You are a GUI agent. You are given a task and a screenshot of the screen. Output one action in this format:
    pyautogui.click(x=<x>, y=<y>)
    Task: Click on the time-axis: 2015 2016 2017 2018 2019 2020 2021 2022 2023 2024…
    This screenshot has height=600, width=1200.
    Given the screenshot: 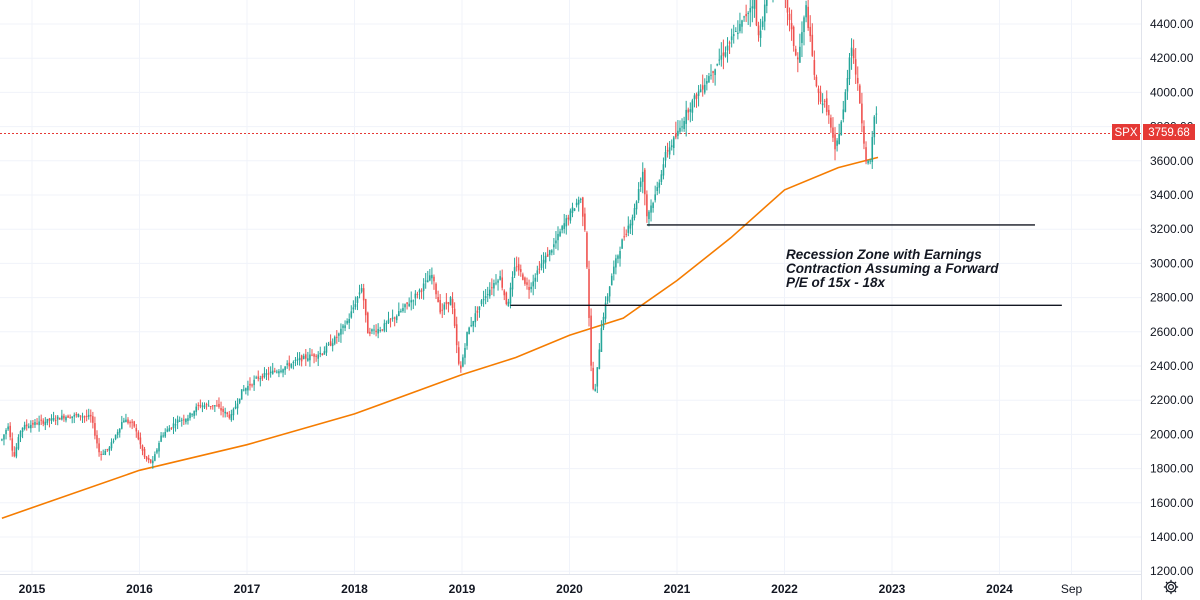 What is the action you would take?
    pyautogui.click(x=551, y=589)
    